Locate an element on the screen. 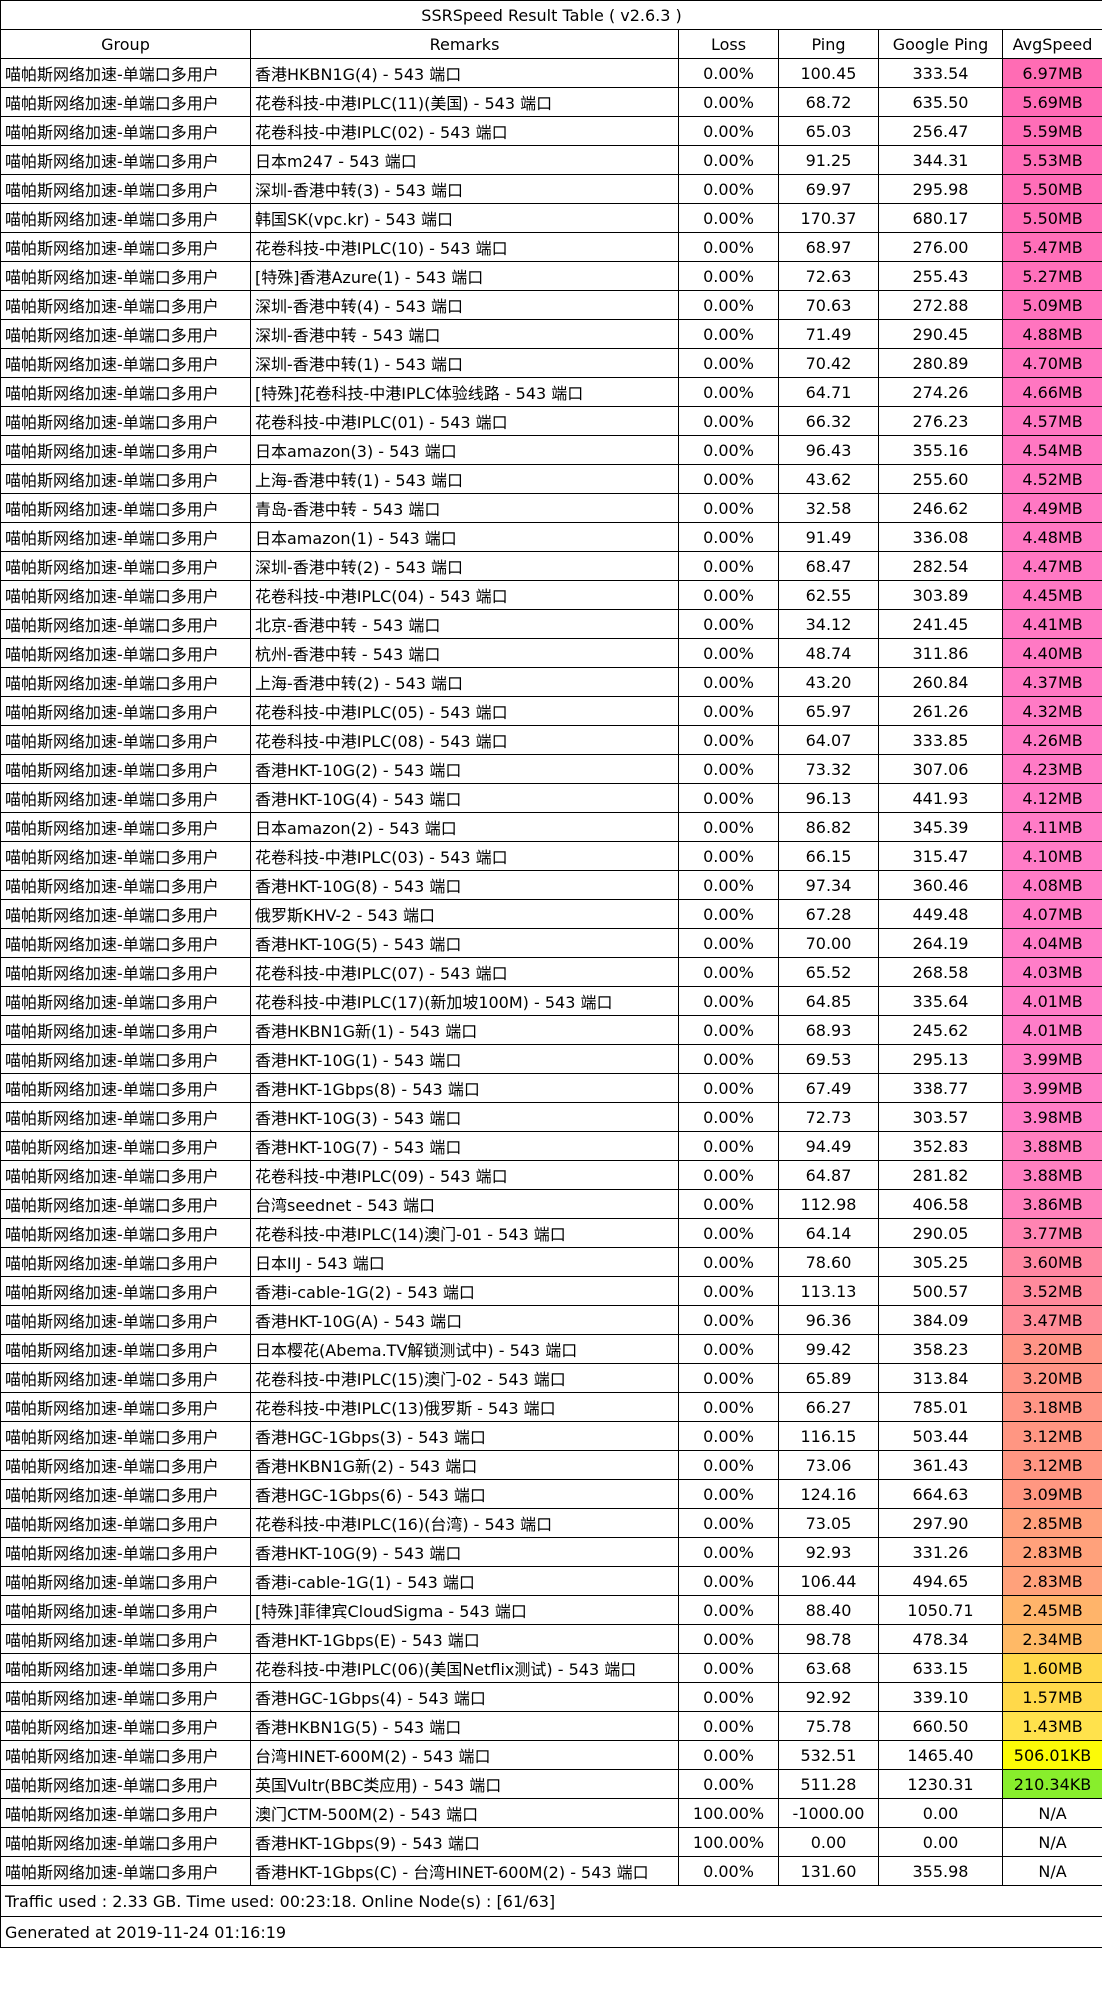 The height and width of the screenshot is (2010, 1102). ping-cell: 91.25 is located at coordinates (828, 160).